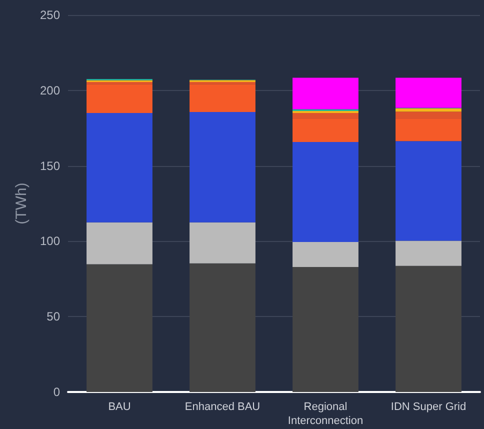 The height and width of the screenshot is (429, 484). What do you see at coordinates (326, 414) in the screenshot?
I see `x-tick-label: Regional Interconnection` at bounding box center [326, 414].